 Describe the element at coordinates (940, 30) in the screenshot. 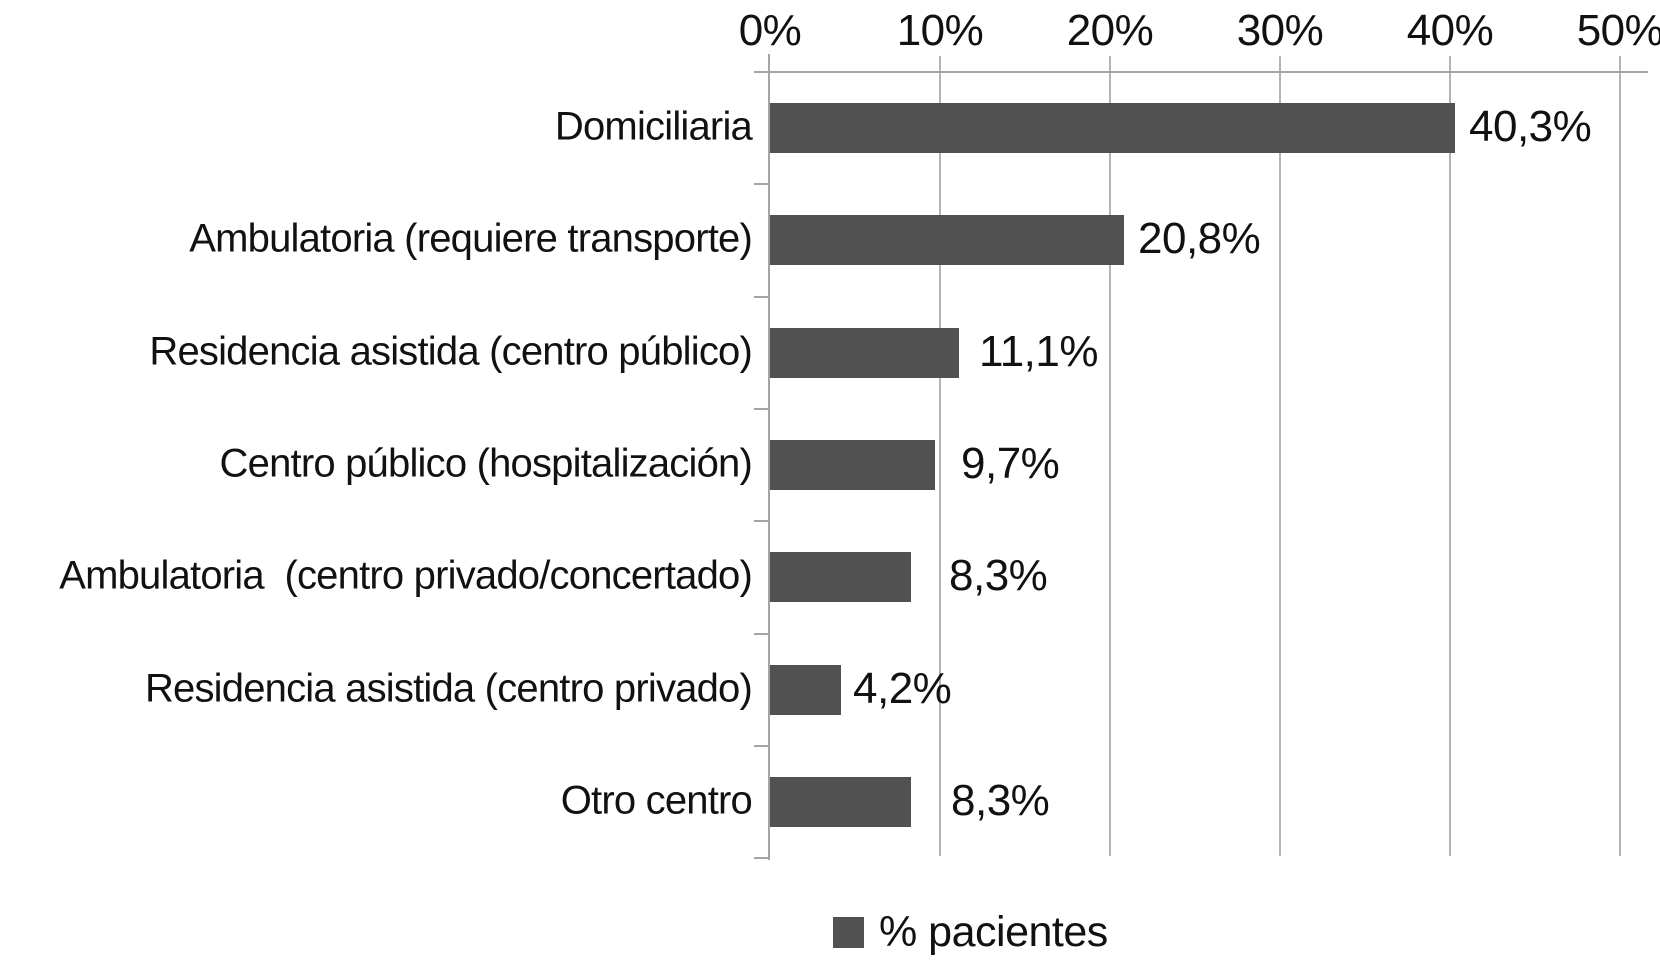

I see `axis-tick-label: 10%` at that location.